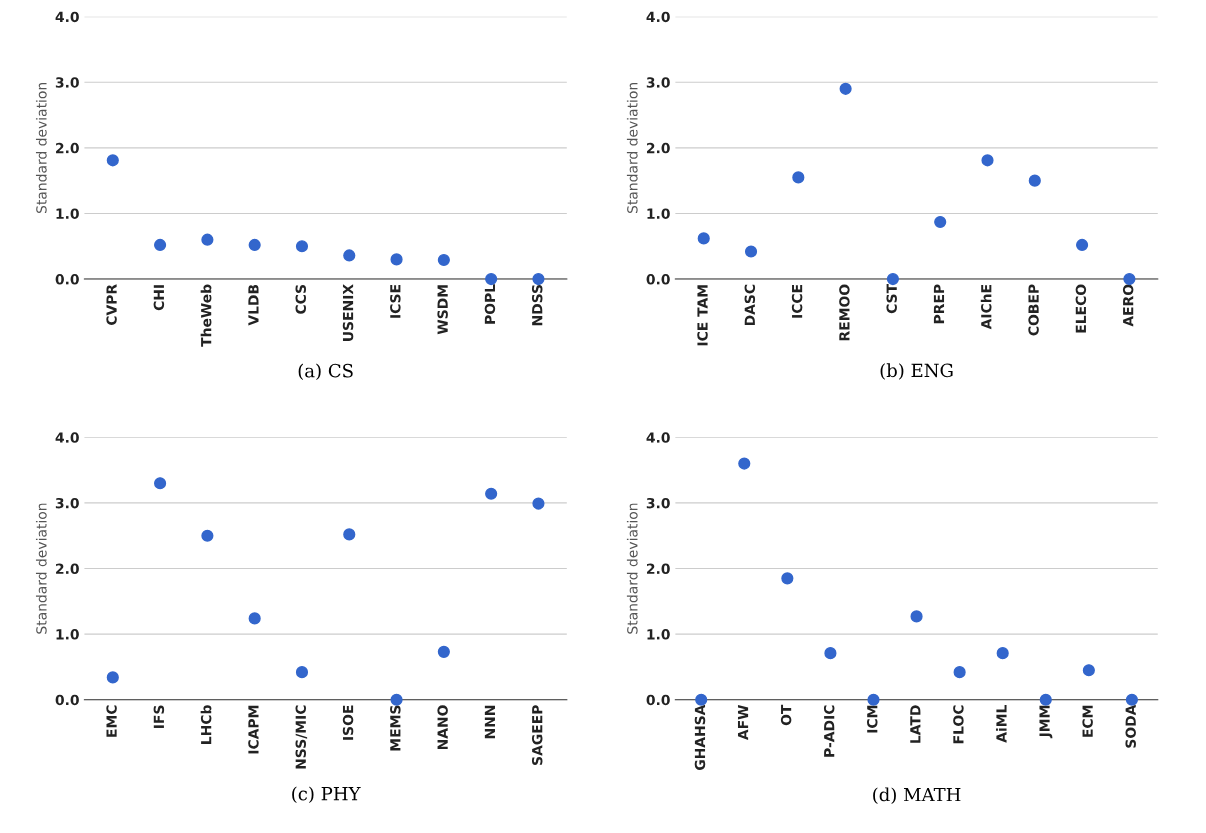 This screenshot has height=833, width=1206. What do you see at coordinates (300, 299) in the screenshot?
I see `x-tick-label: CCS` at bounding box center [300, 299].